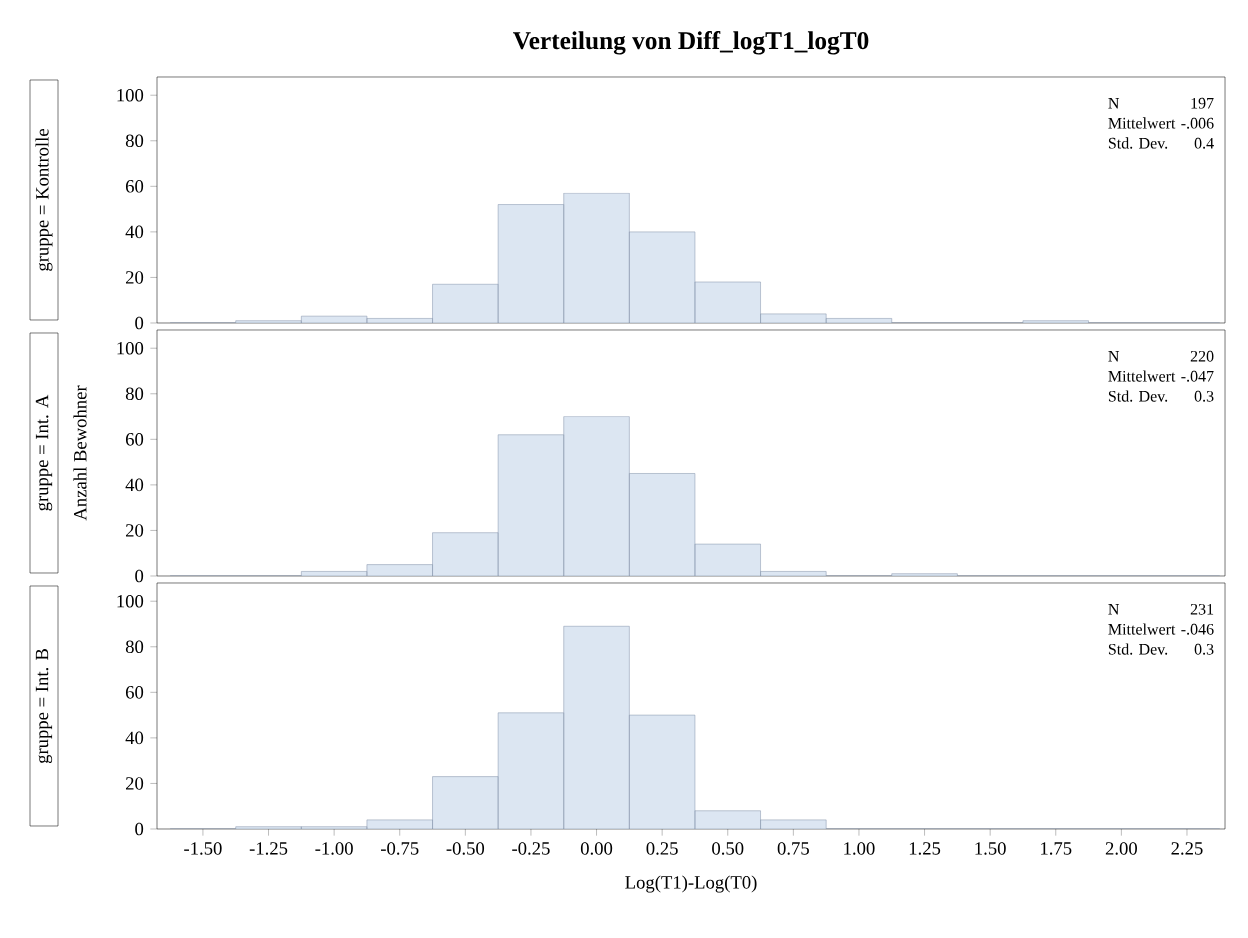  What do you see at coordinates (1121, 848) in the screenshot?
I see `x-tick-label: 2.00` at bounding box center [1121, 848].